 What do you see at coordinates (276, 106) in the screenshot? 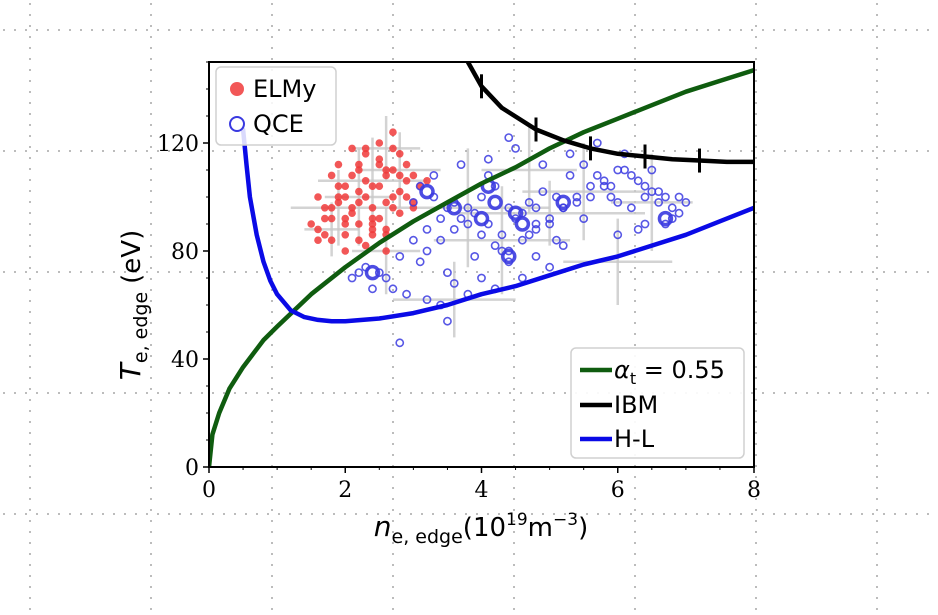
I see `scatter-legend-box` at bounding box center [276, 106].